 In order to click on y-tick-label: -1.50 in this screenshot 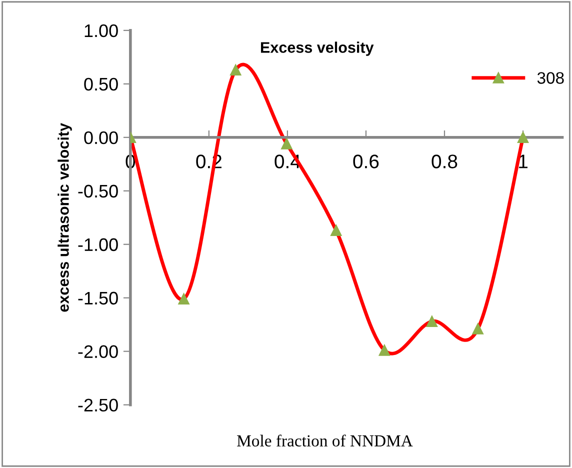, I will do `click(98, 298)`.